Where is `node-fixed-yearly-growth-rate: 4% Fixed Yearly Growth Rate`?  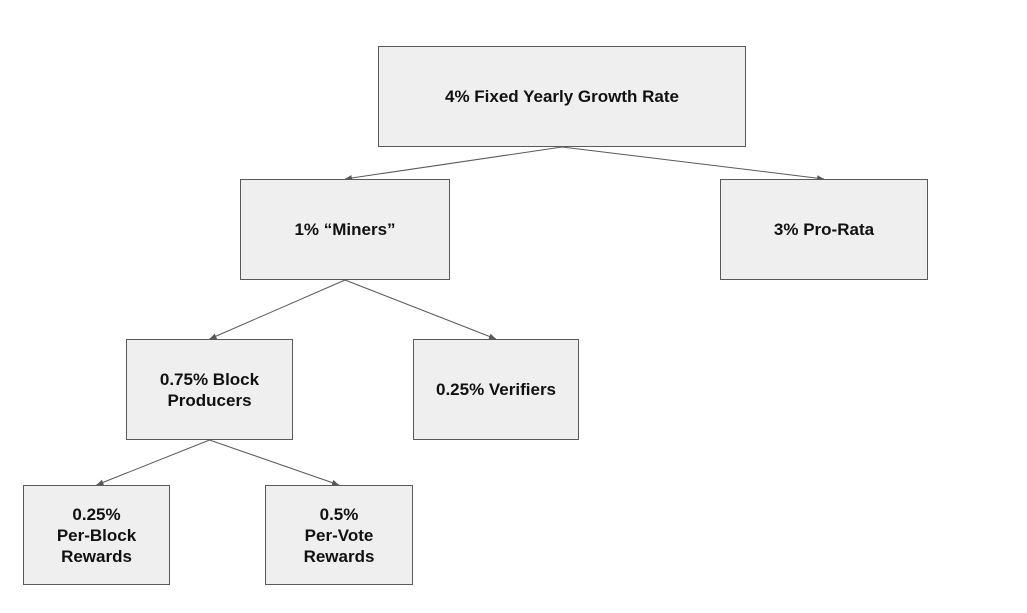 node-fixed-yearly-growth-rate: 4% Fixed Yearly Growth Rate is located at coordinates (562, 96).